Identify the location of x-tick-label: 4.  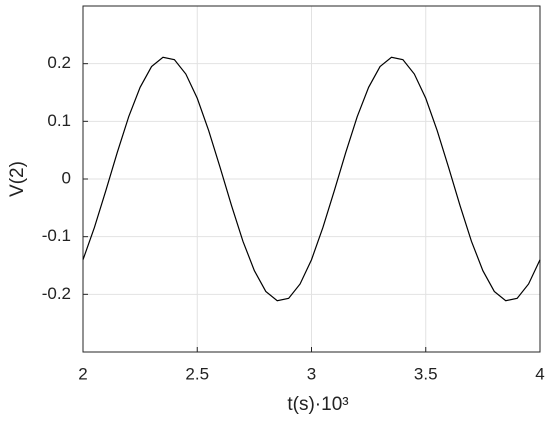
(539, 373).